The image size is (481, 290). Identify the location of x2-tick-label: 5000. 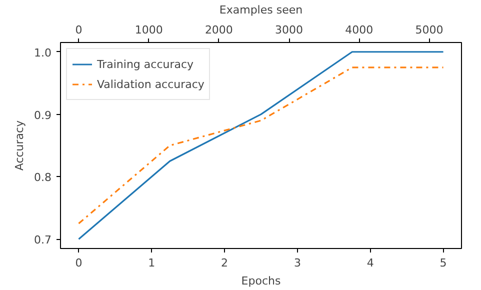
(429, 30).